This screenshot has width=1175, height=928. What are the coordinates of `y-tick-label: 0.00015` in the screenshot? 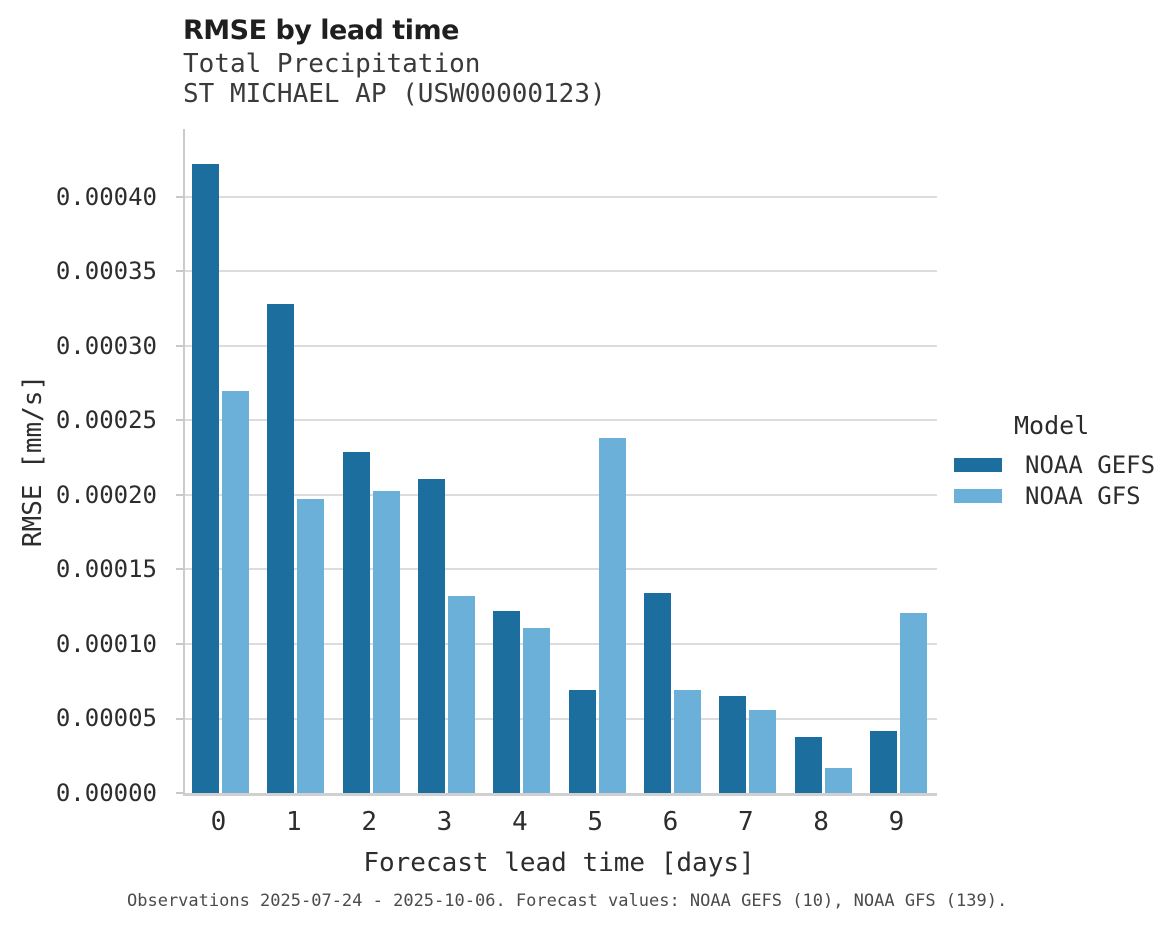 It's located at (106, 569).